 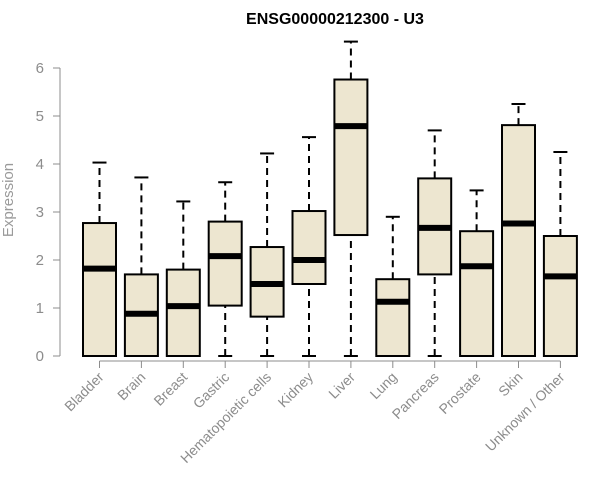 I want to click on box-hematopoietic-cells, so click(x=267, y=254).